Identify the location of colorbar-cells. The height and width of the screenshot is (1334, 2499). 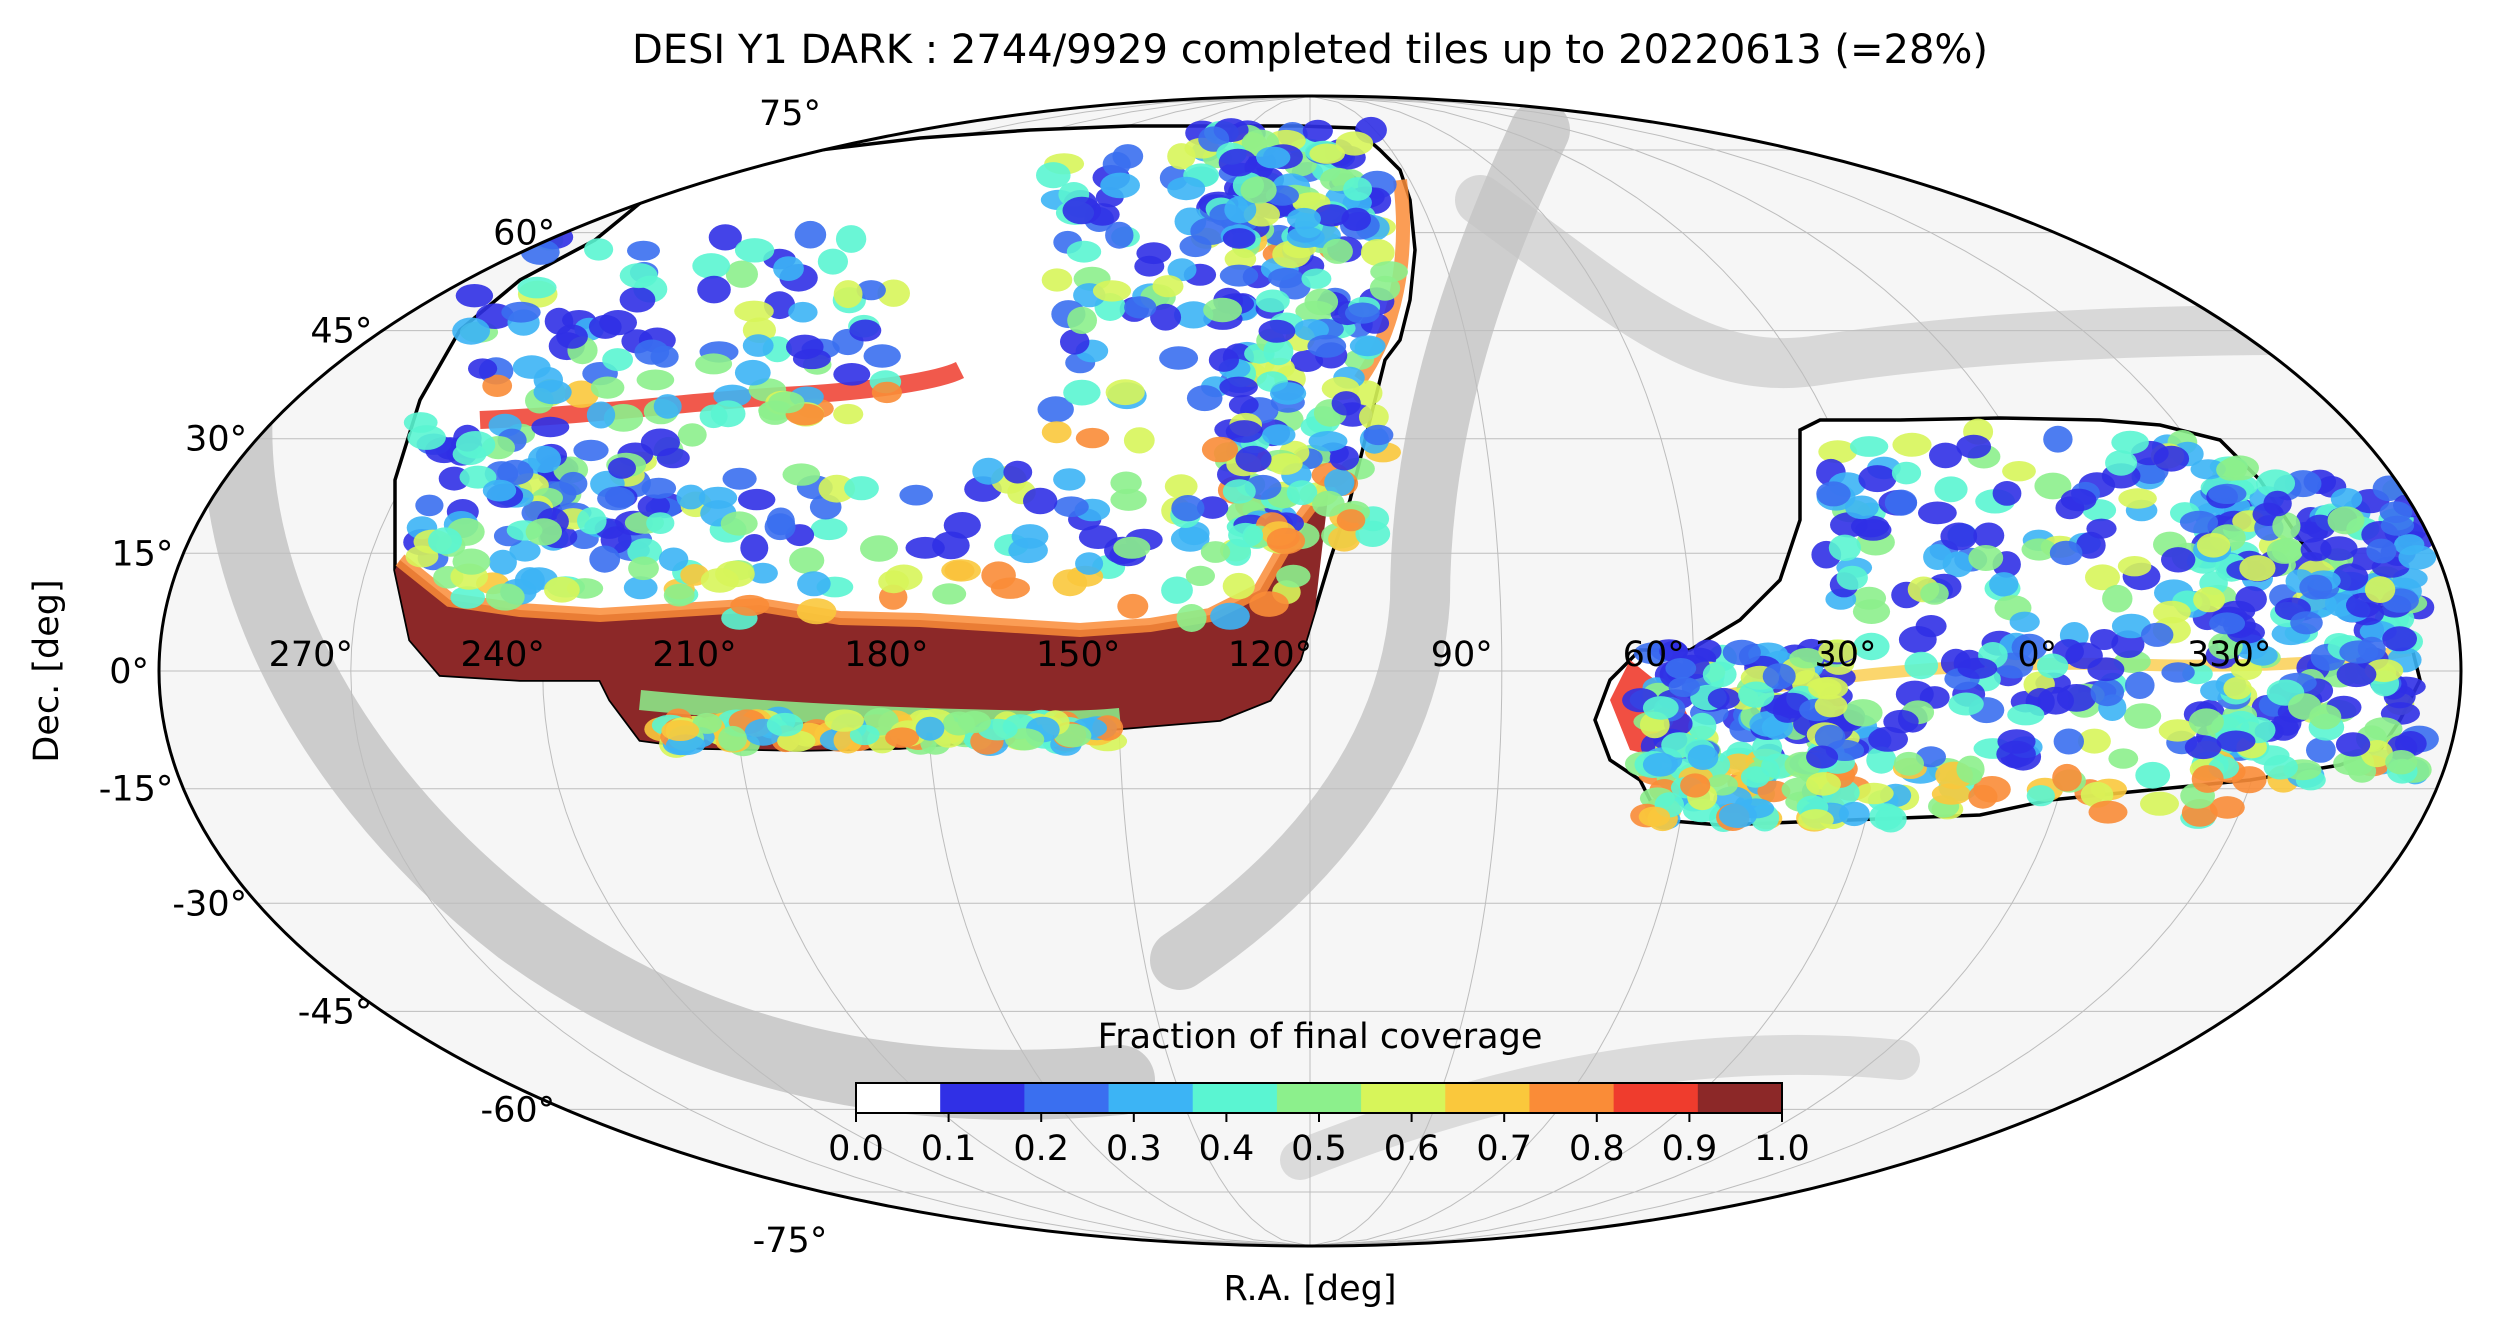
(1319, 1098).